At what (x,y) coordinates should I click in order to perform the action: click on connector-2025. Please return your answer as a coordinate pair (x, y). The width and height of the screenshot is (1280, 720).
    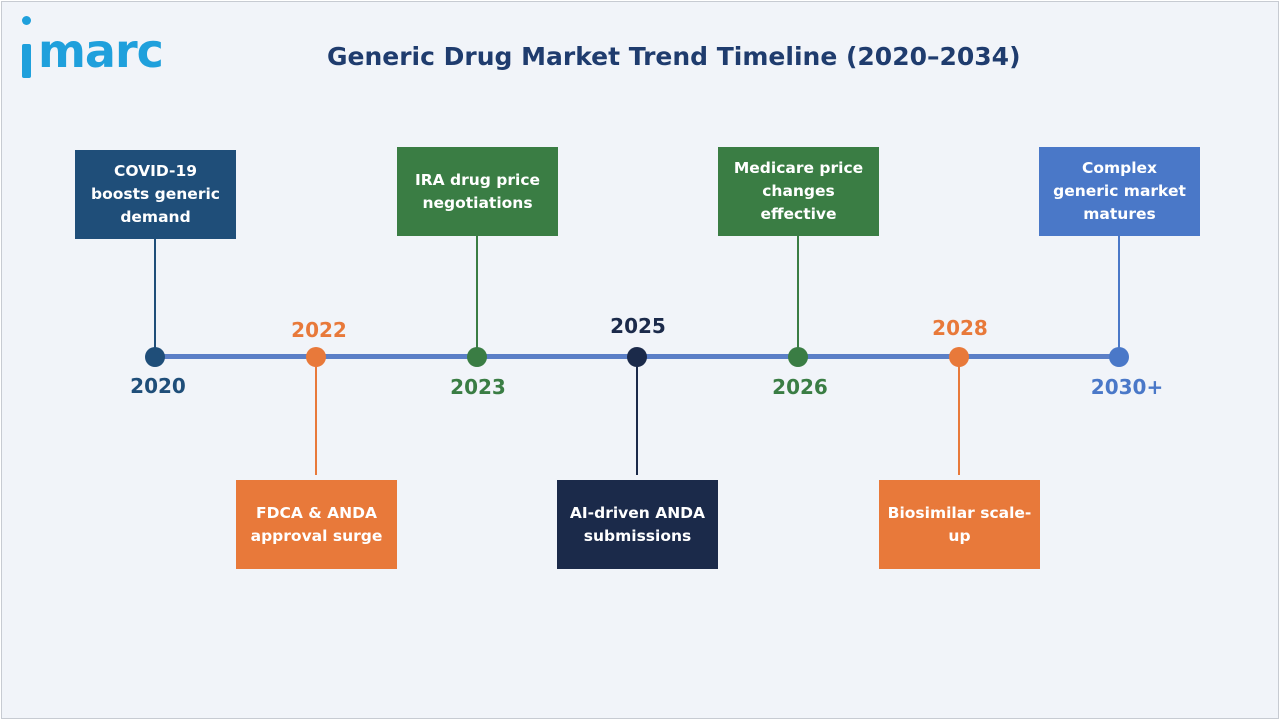
    Looking at the image, I should click on (637, 416).